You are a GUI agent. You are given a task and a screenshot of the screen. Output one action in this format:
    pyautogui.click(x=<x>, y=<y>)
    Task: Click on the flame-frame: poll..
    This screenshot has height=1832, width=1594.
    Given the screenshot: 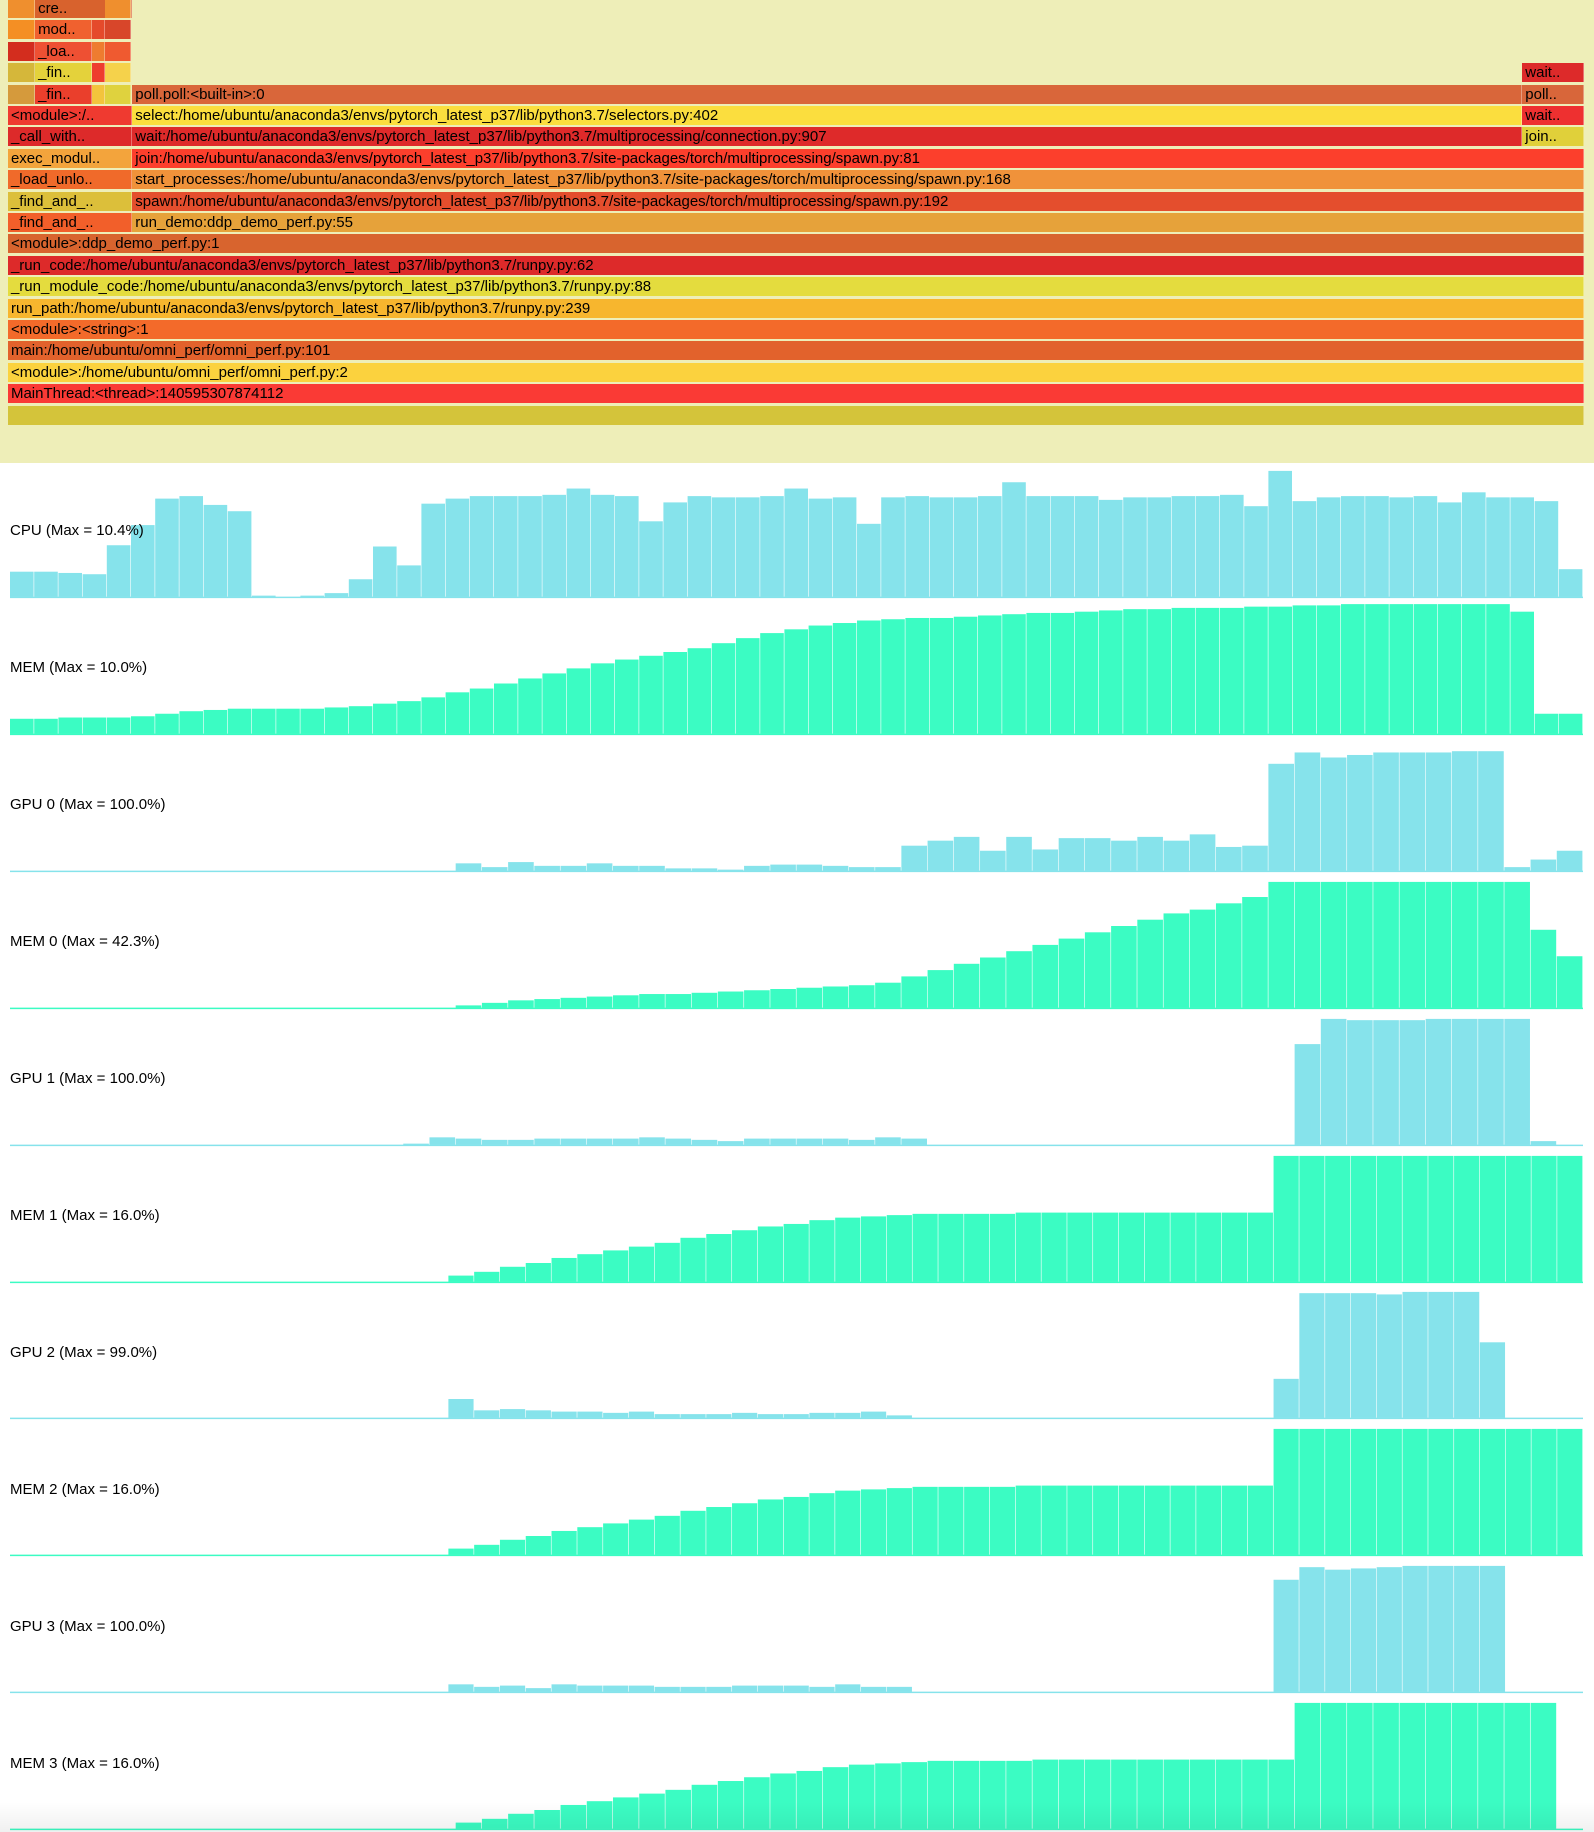 What is the action you would take?
    pyautogui.click(x=1553, y=94)
    